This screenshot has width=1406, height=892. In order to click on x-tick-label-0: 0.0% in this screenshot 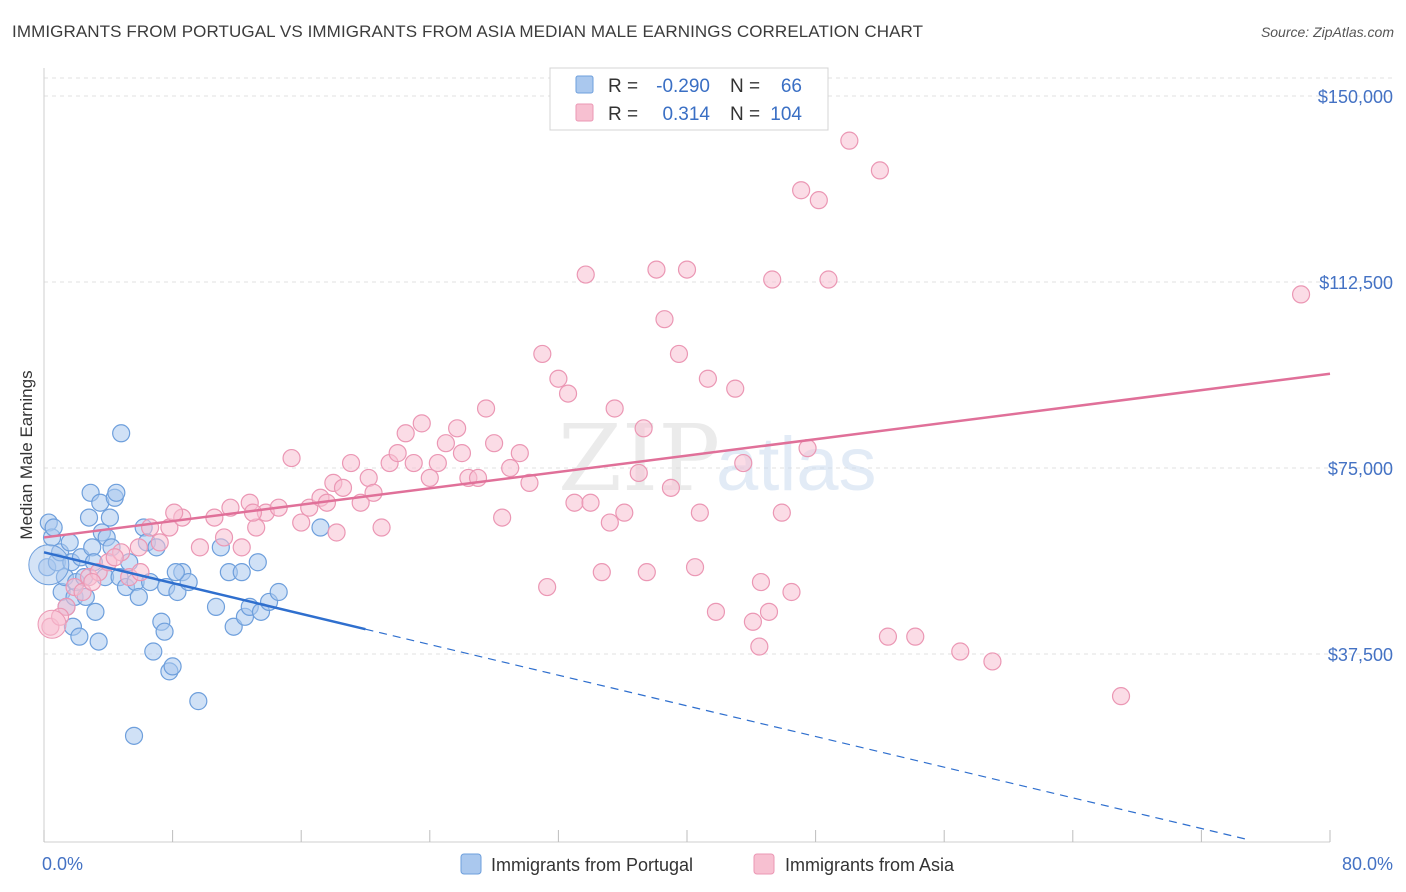, I will do `click(62, 864)`.